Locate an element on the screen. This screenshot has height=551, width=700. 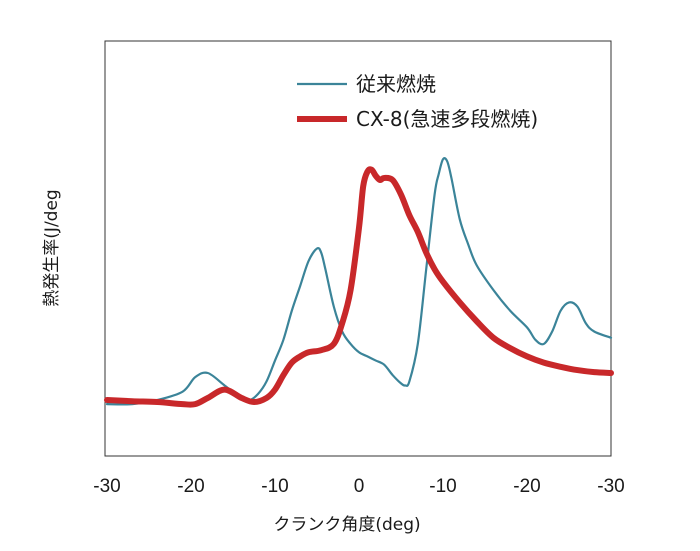
y-axis-title: 熱発生率(J/deg is located at coordinates (52, 247).